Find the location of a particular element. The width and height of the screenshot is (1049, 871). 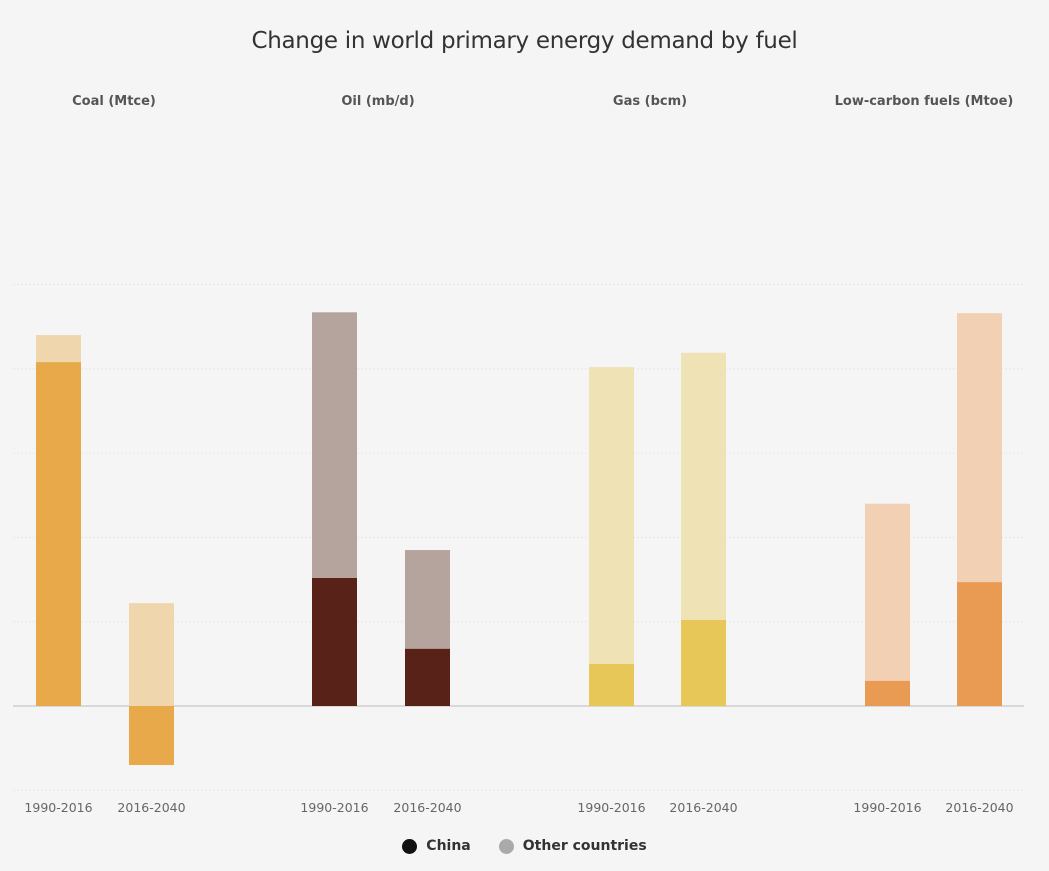

panel-title: Low-carbon fuels (Mtoe) is located at coordinates (924, 101).